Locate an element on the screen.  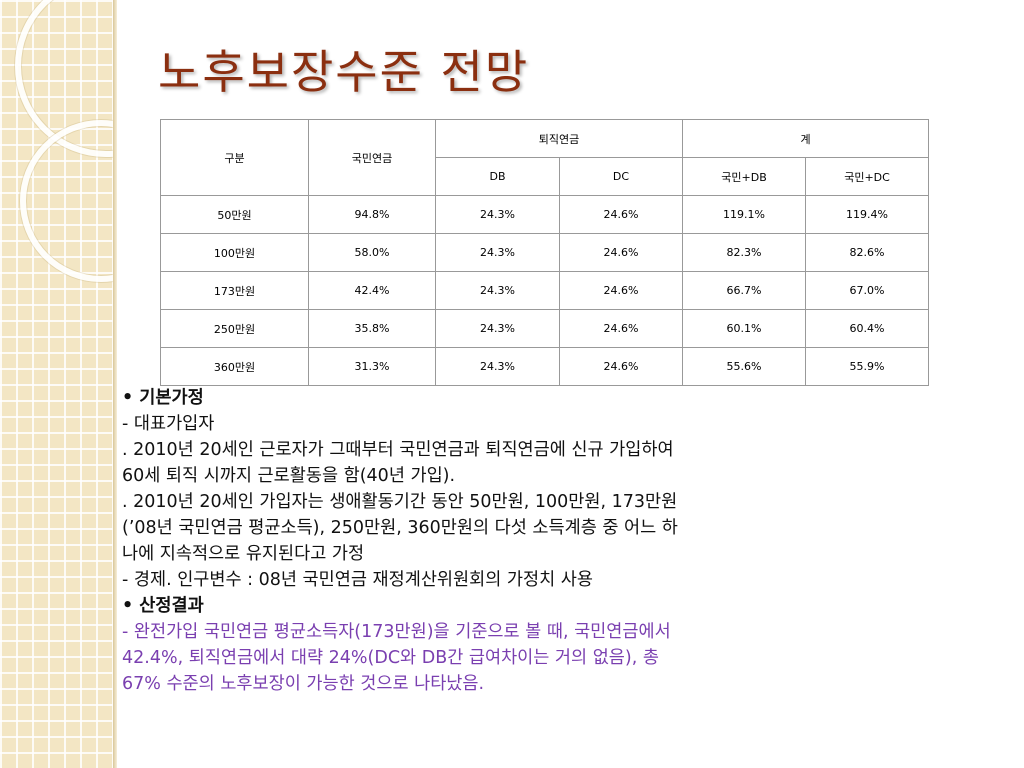
table-cell: 250만원 is located at coordinates (234, 328).